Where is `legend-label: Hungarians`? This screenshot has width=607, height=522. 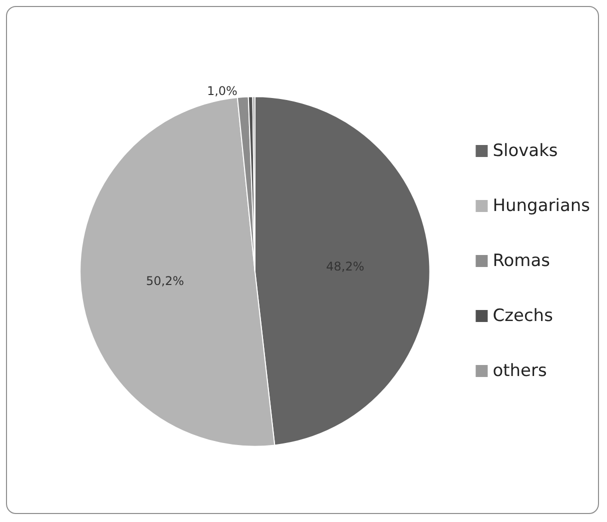 legend-label: Hungarians is located at coordinates (541, 206).